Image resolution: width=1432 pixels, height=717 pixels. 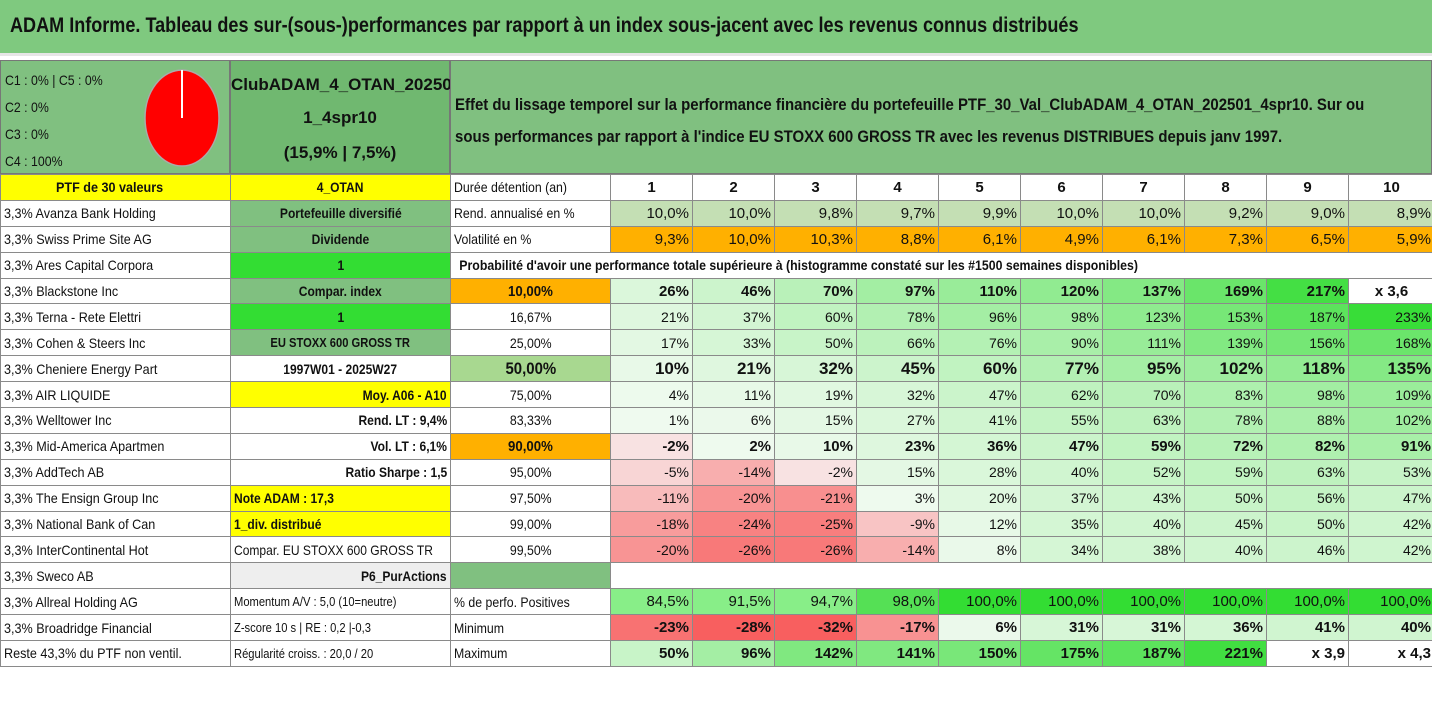 What do you see at coordinates (1061, 628) in the screenshot?
I see `value-cell: 31%` at bounding box center [1061, 628].